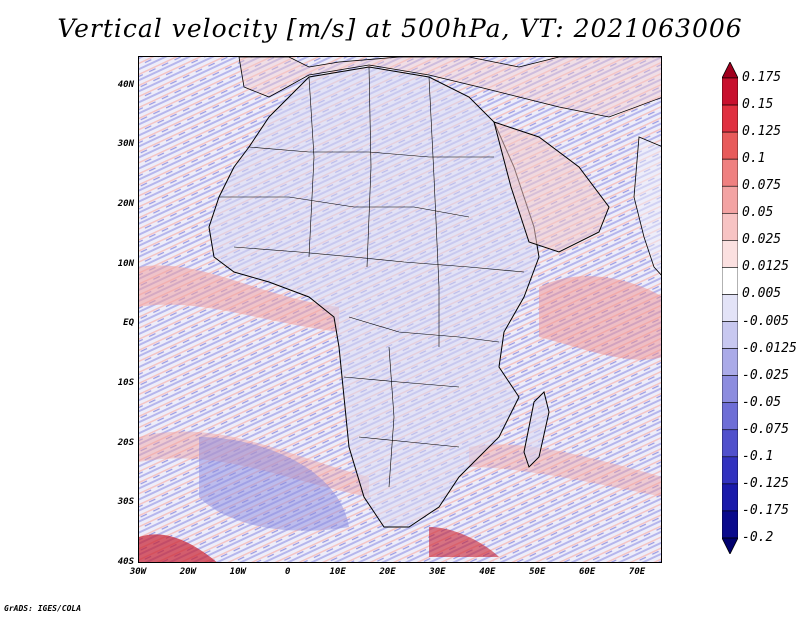  I want to click on lat-label: 40S, so click(125, 562).